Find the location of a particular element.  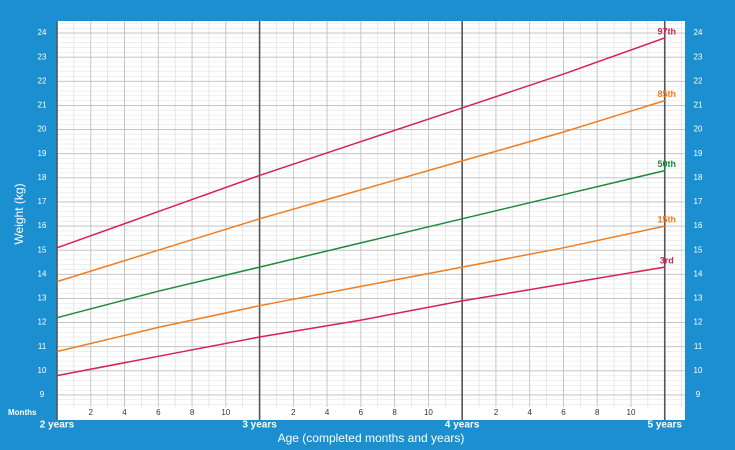

y-tick-label-right: 22 is located at coordinates (698, 80).